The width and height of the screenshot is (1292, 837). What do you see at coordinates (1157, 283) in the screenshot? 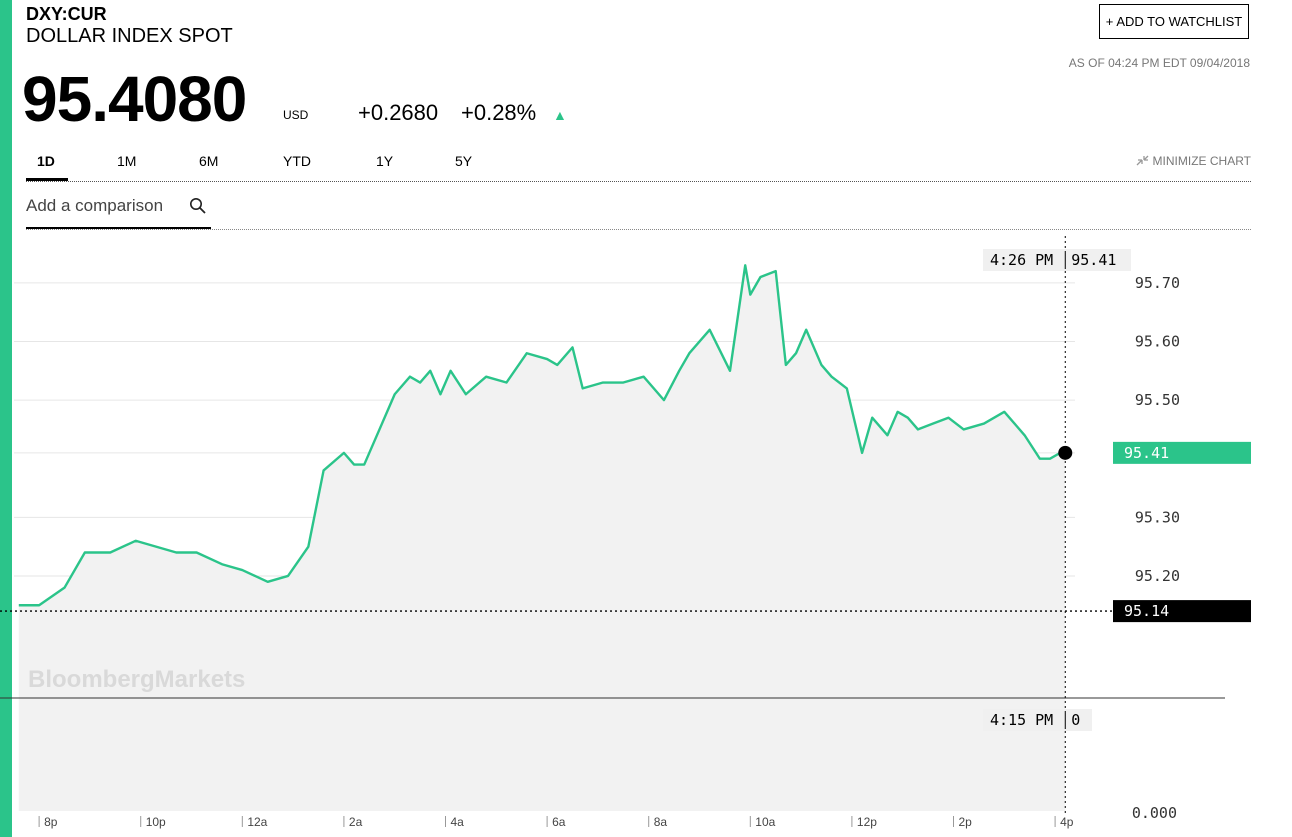
I see `y-tick-label: 95.70` at bounding box center [1157, 283].